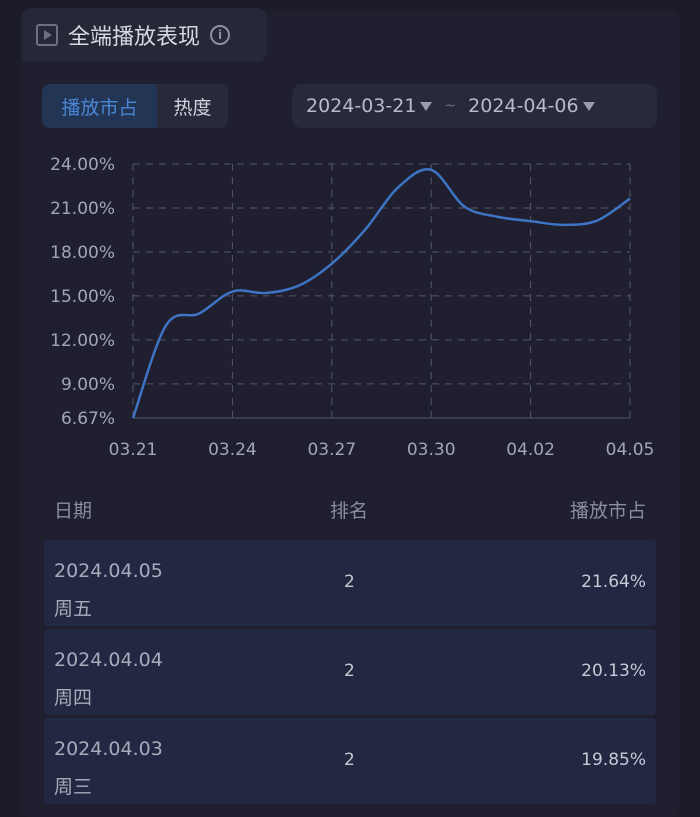 Image resolution: width=700 pixels, height=817 pixels. I want to click on table-row: 2024.04.04 周四 2 20.13%, so click(350, 672).